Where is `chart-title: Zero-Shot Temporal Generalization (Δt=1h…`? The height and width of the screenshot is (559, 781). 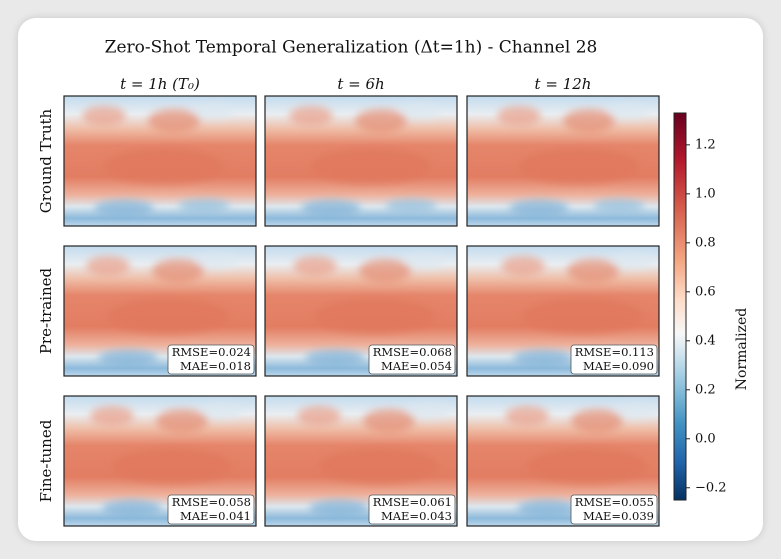 chart-title: Zero-Shot Temporal Generalization (Δt=1h… is located at coordinates (351, 48).